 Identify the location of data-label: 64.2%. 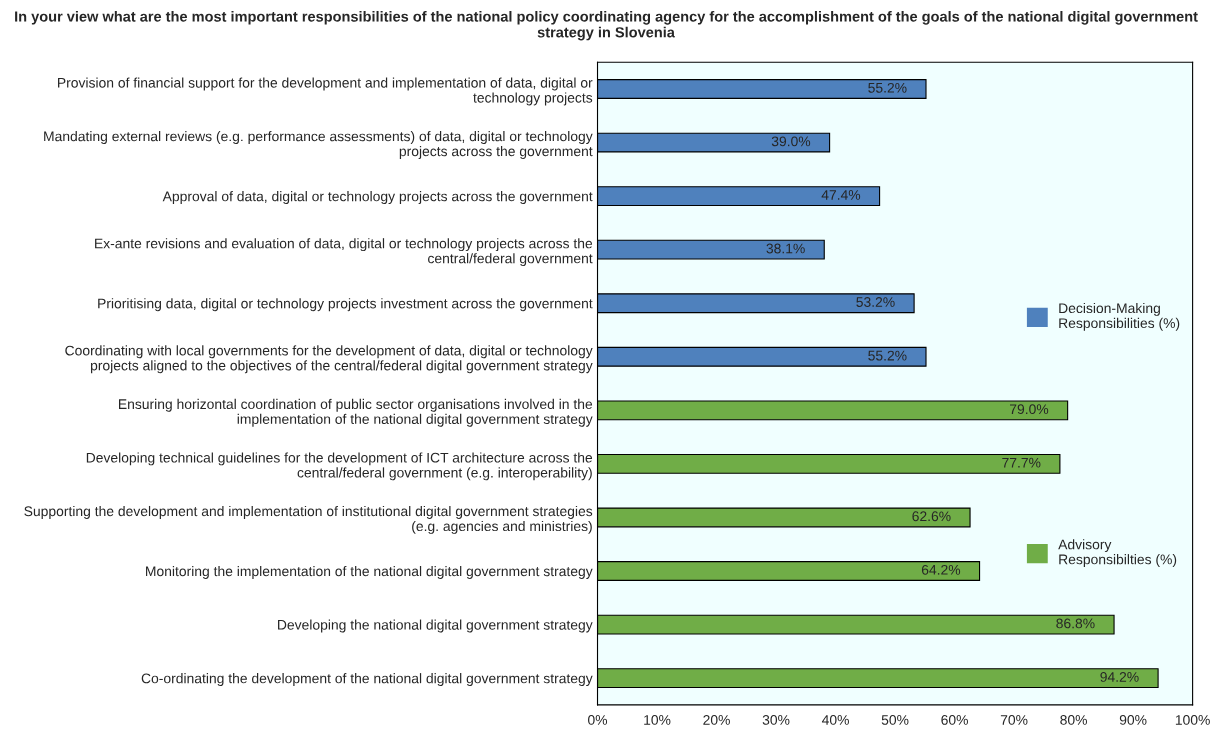
(941, 569).